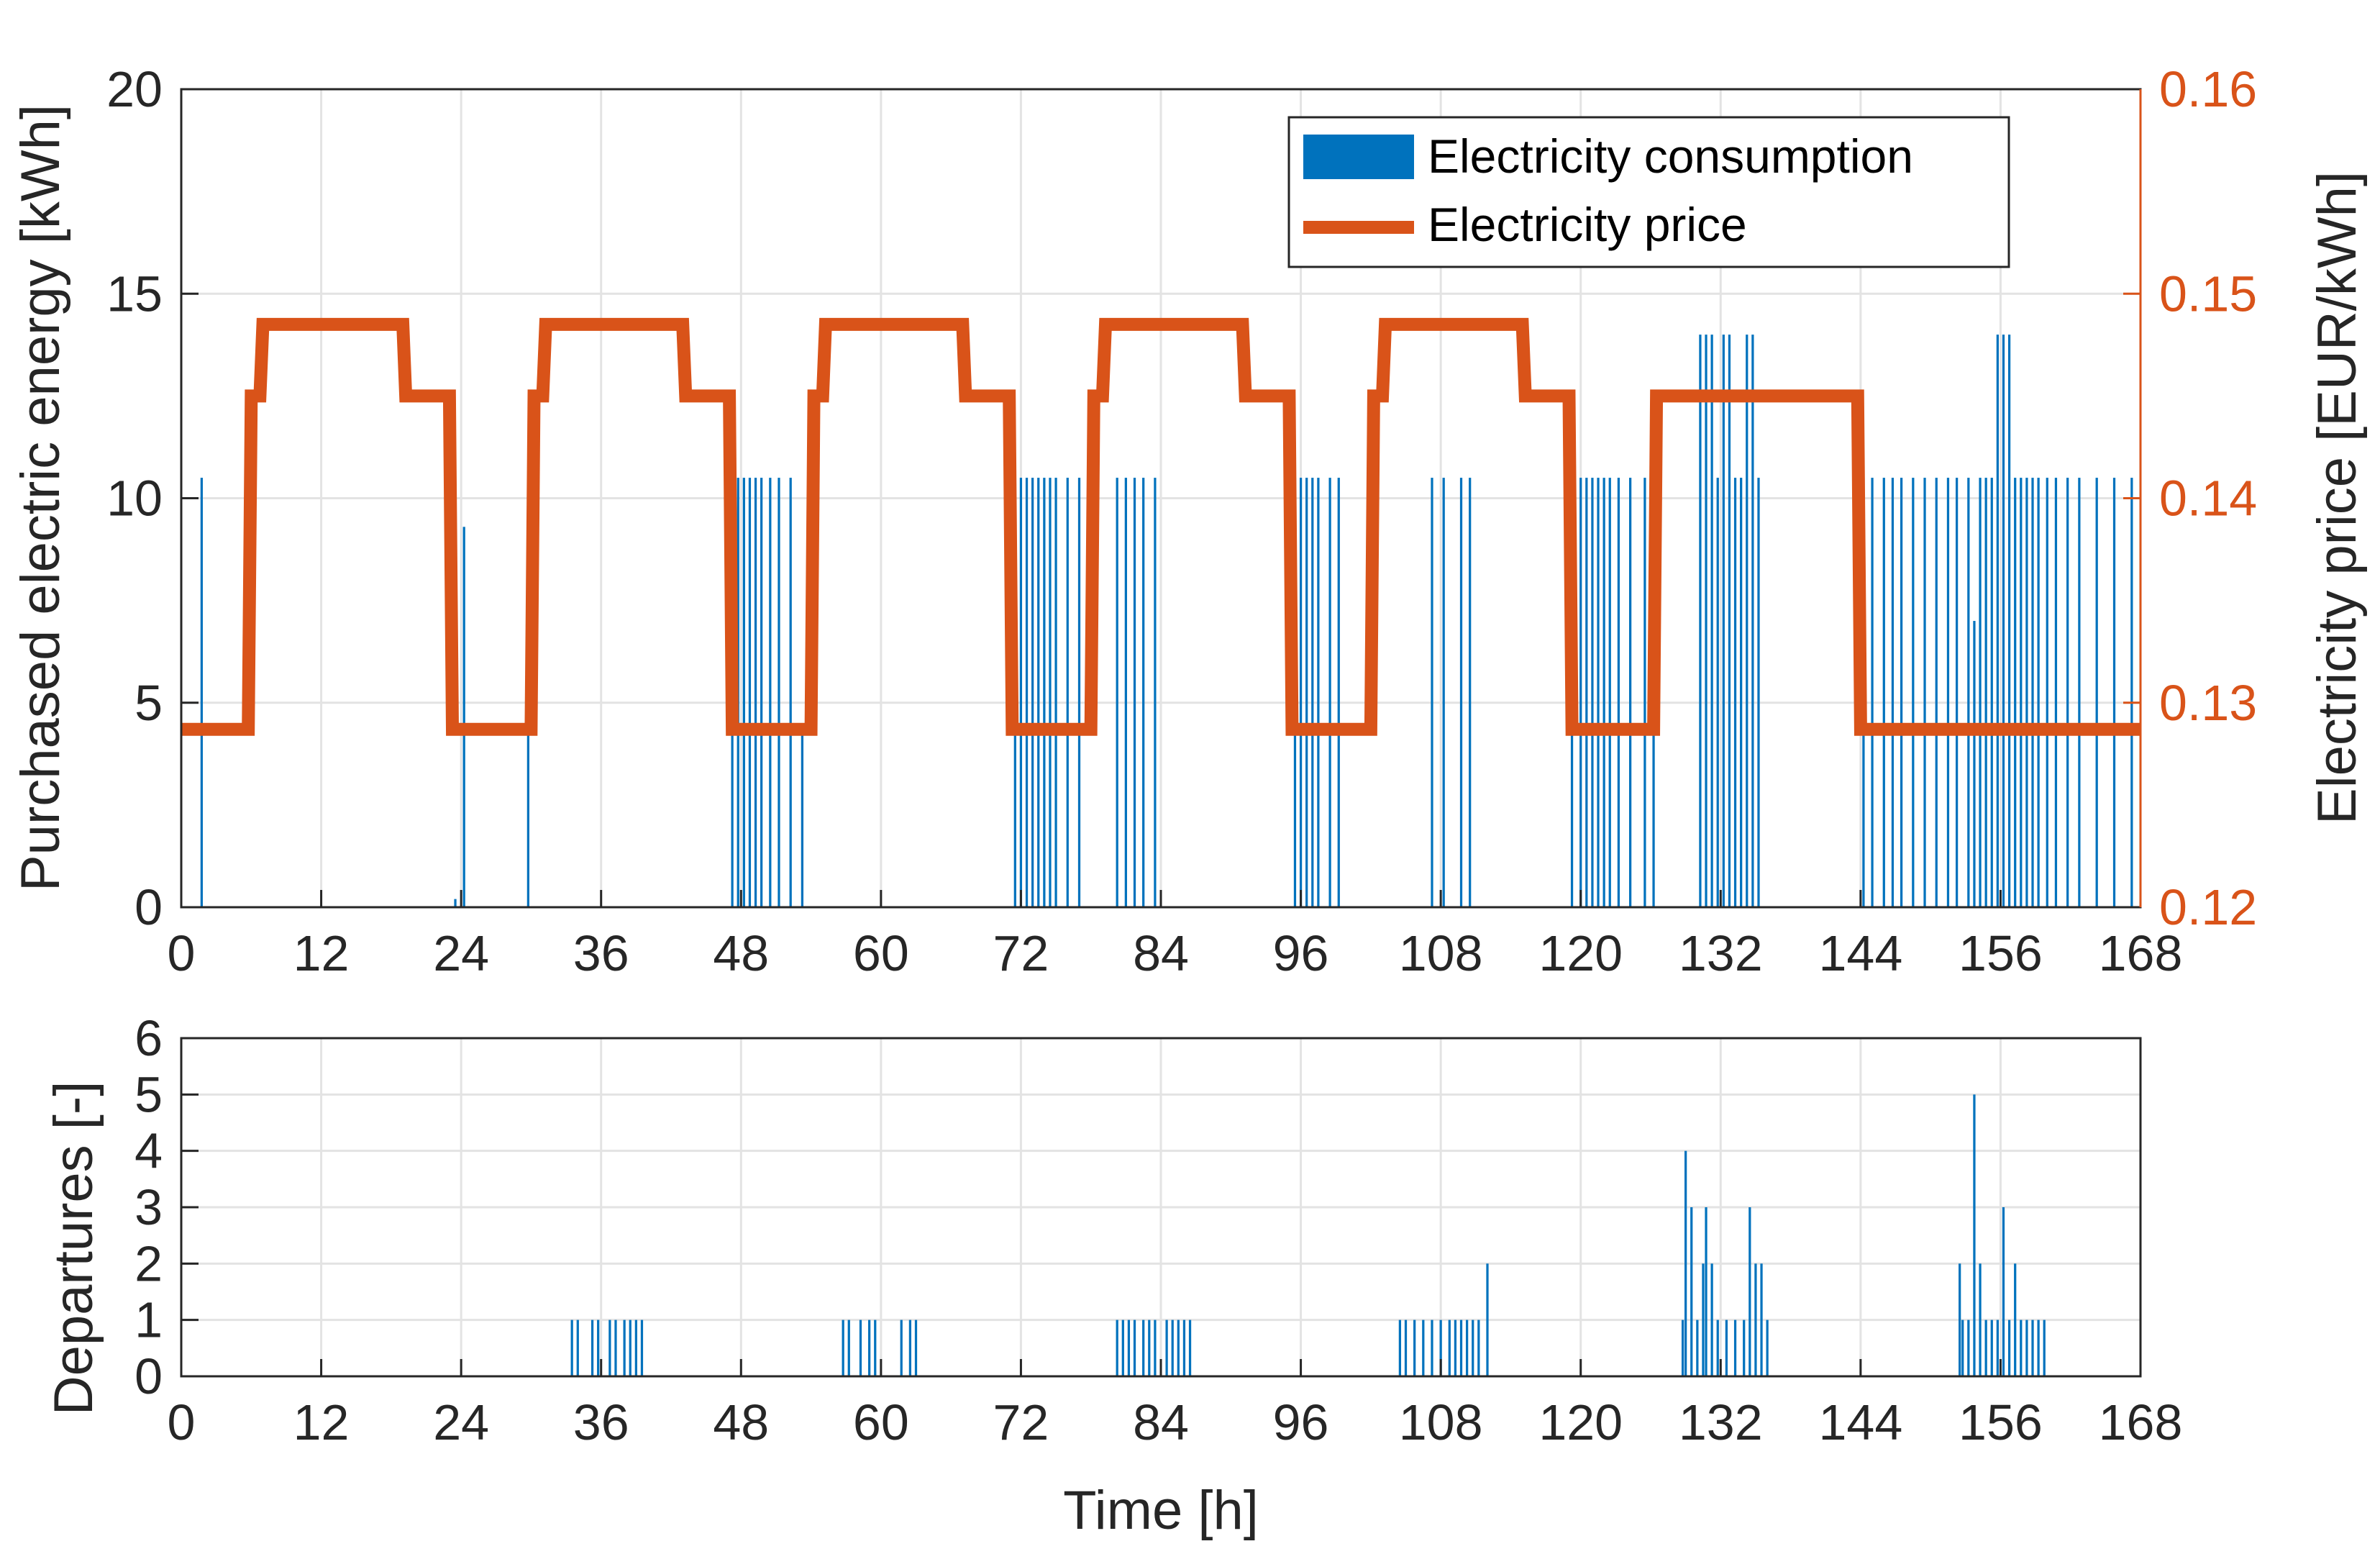  What do you see at coordinates (1580, 953) in the screenshot?
I see `x-tick-label: 120` at bounding box center [1580, 953].